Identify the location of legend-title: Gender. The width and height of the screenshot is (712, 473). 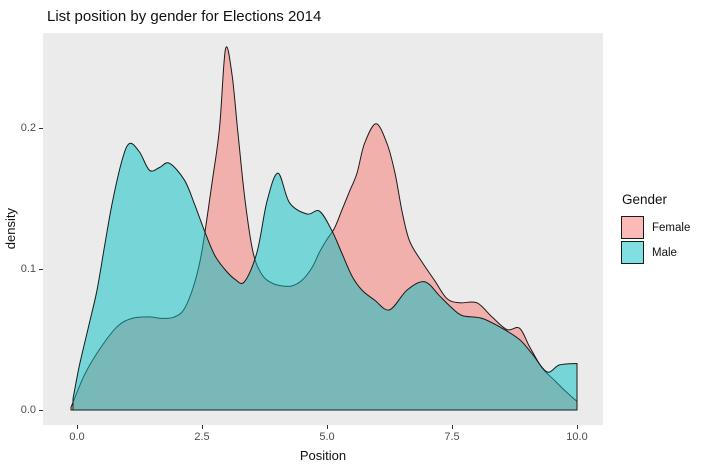
(645, 199).